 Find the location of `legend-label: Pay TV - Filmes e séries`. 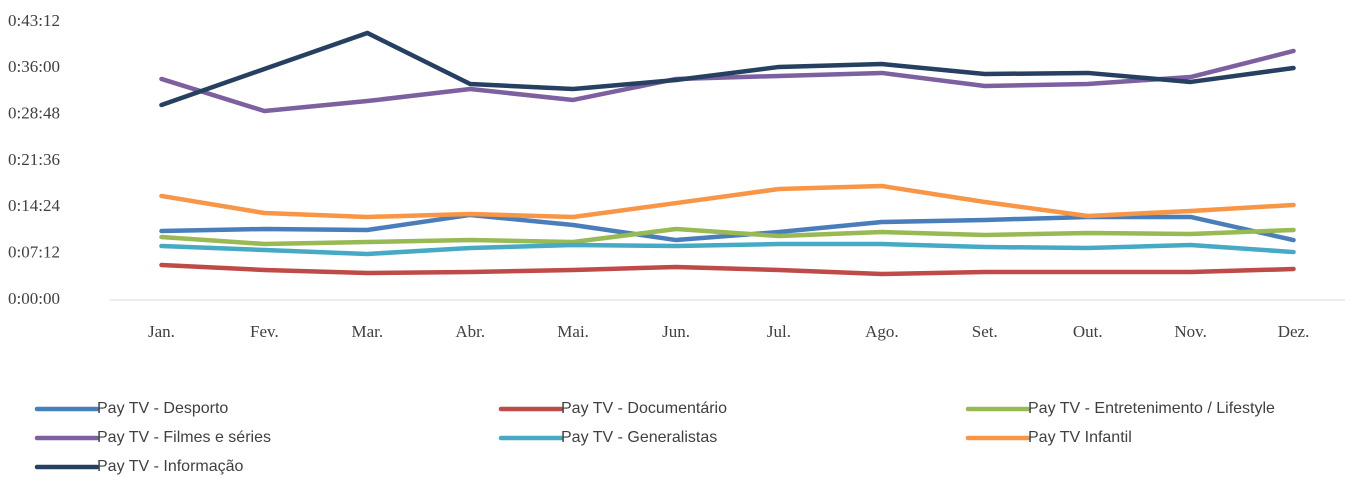

legend-label: Pay TV - Filmes e séries is located at coordinates (184, 437).